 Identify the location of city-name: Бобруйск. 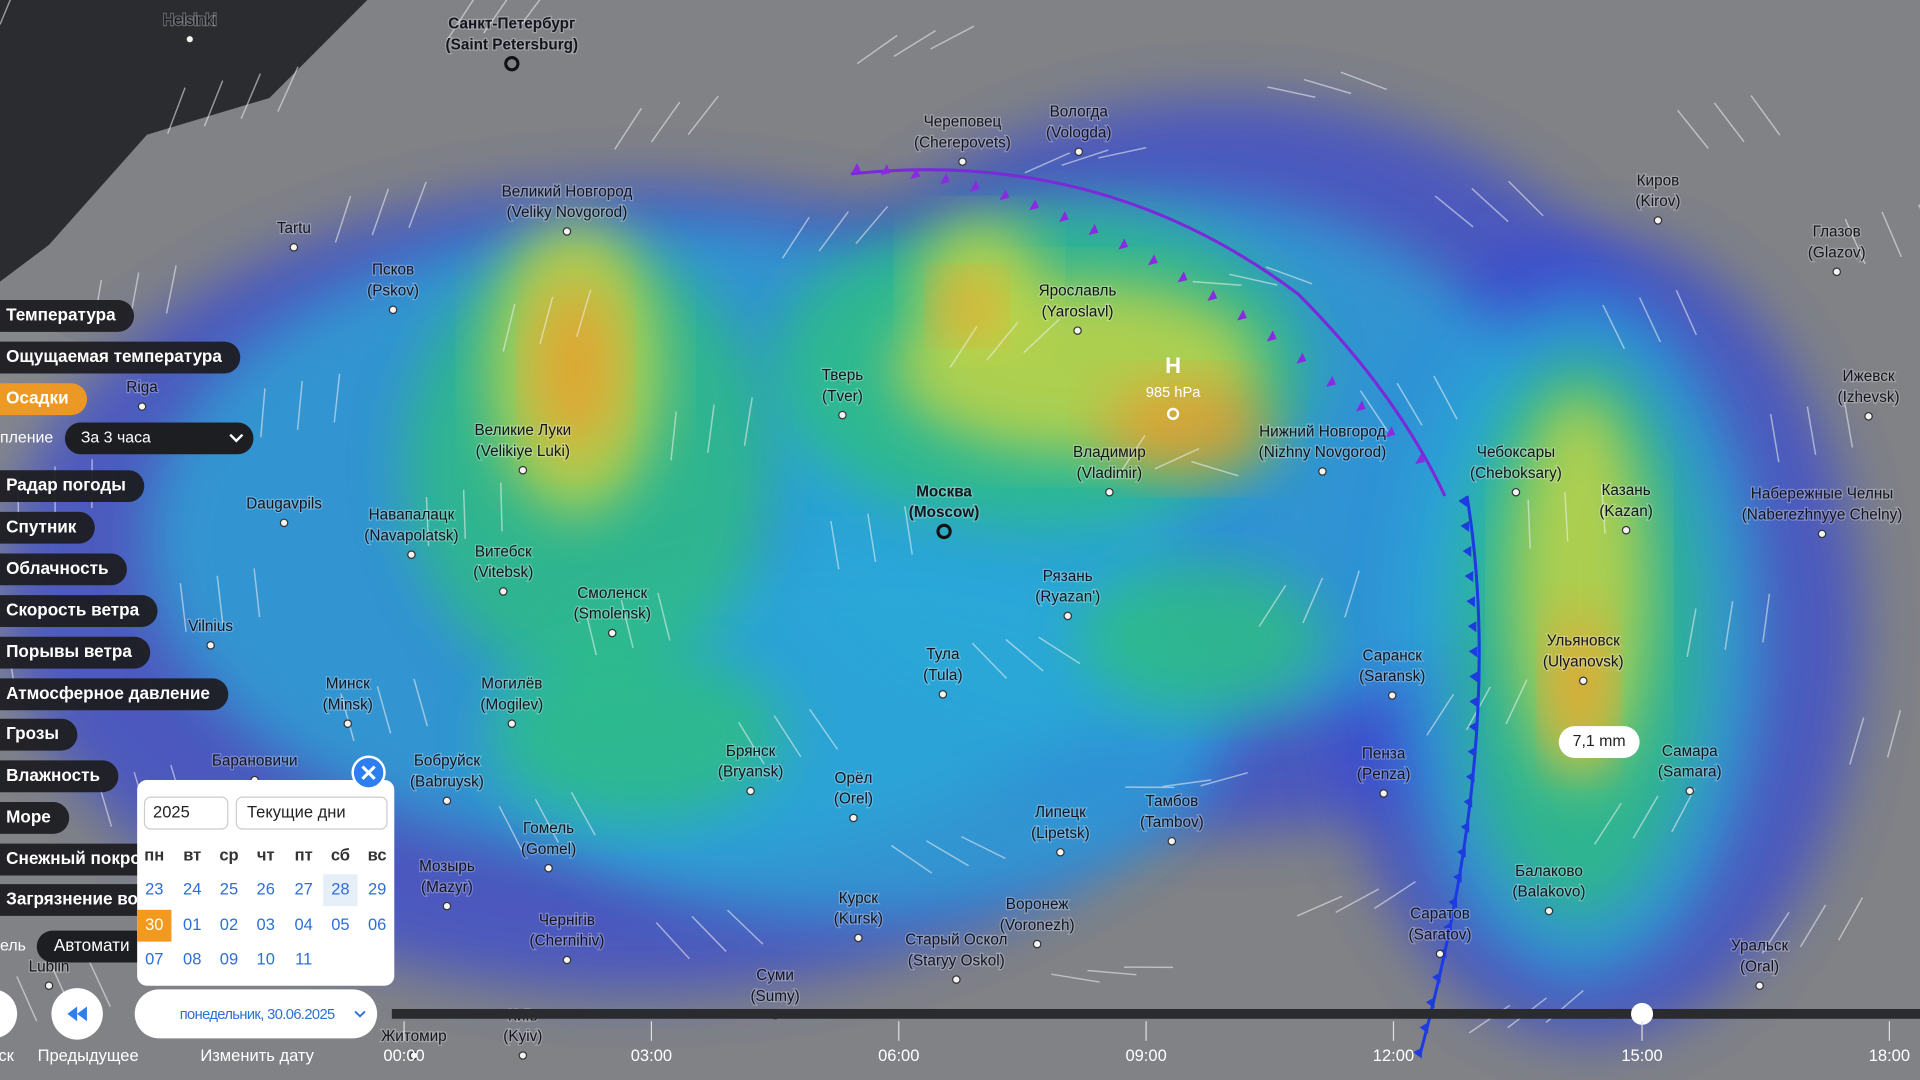
(447, 761).